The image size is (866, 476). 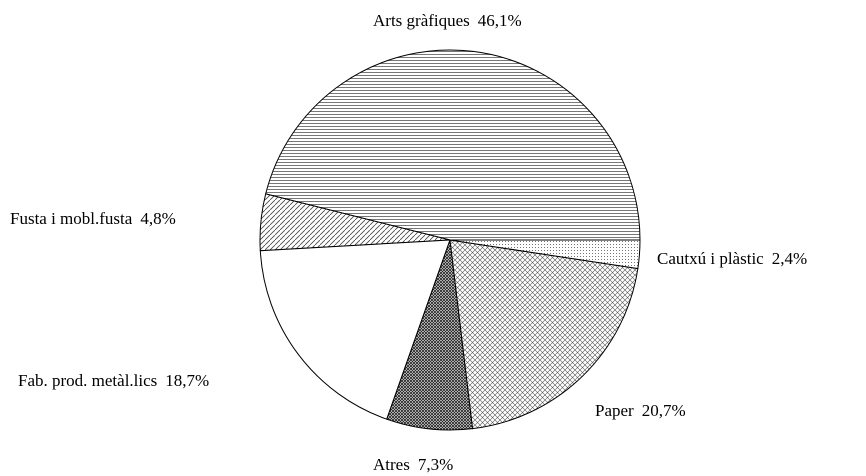 What do you see at coordinates (157, 218) in the screenshot?
I see `value-label: 4,8%` at bounding box center [157, 218].